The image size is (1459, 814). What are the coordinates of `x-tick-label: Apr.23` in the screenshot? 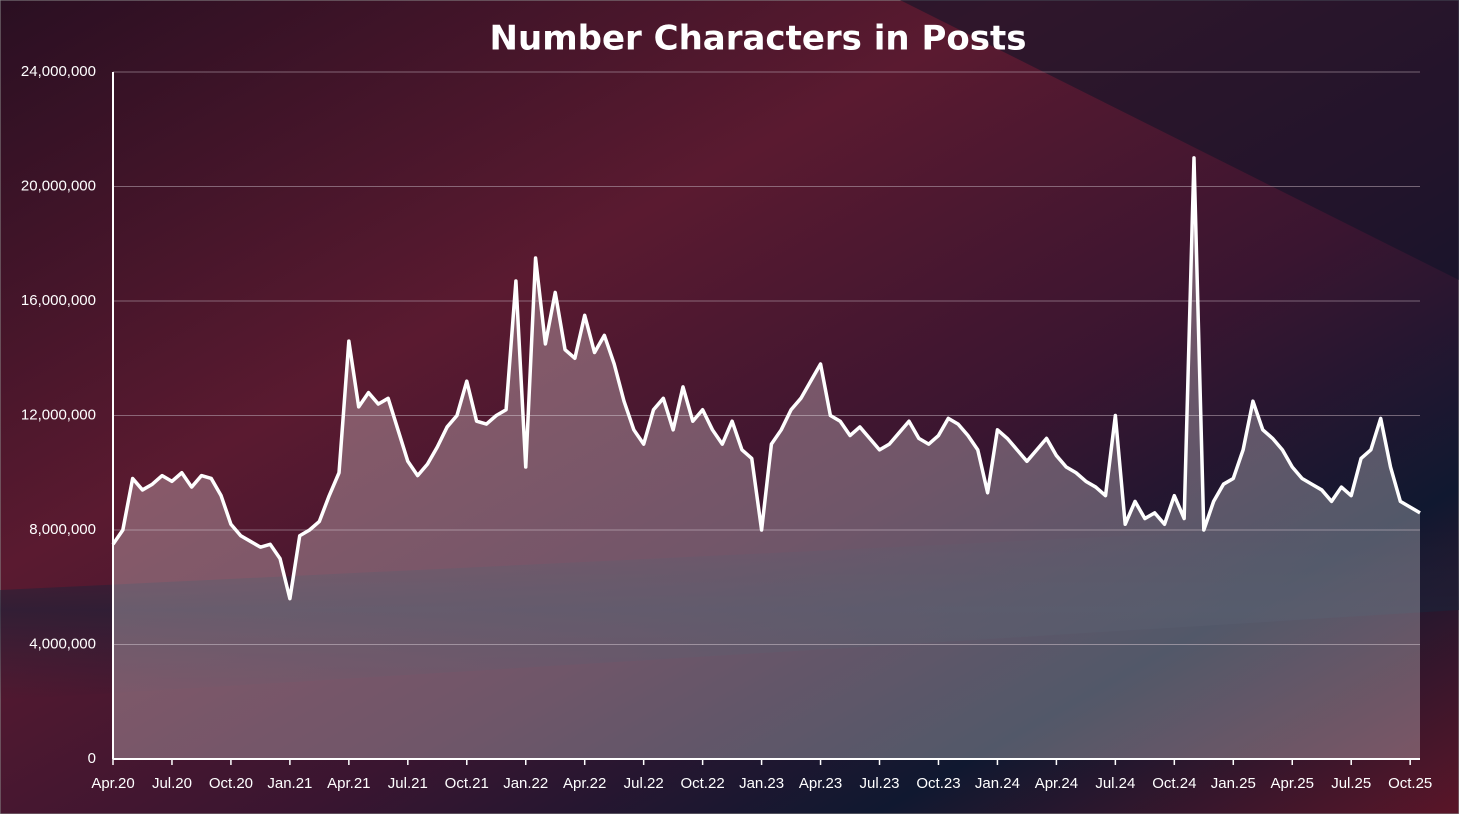 It's located at (820, 783).